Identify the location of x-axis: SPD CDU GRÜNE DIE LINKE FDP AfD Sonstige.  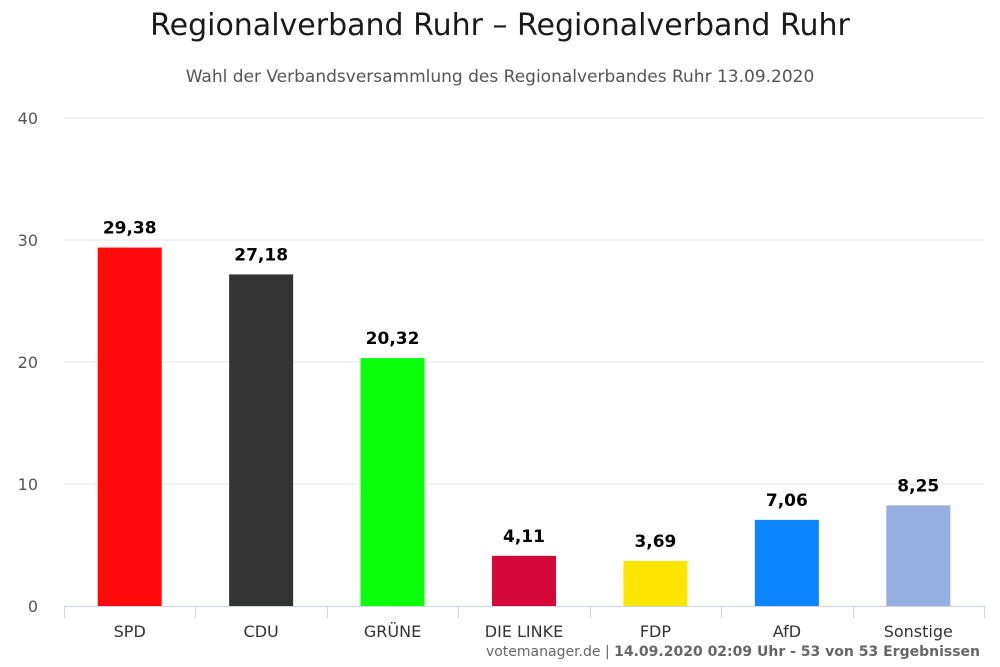
(524, 623).